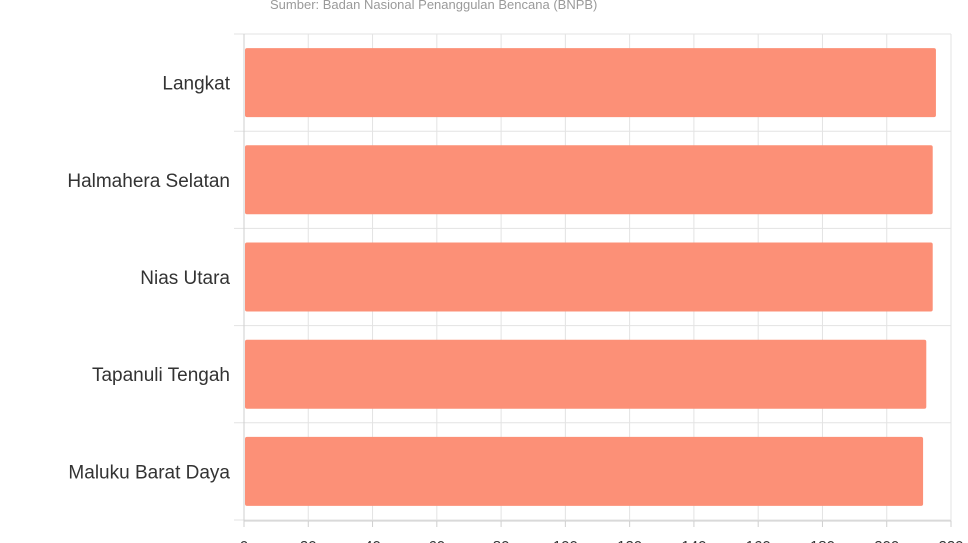 This screenshot has width=968, height=543. Describe the element at coordinates (148, 181) in the screenshot. I see `category-label: Halmahera Selatan` at that location.